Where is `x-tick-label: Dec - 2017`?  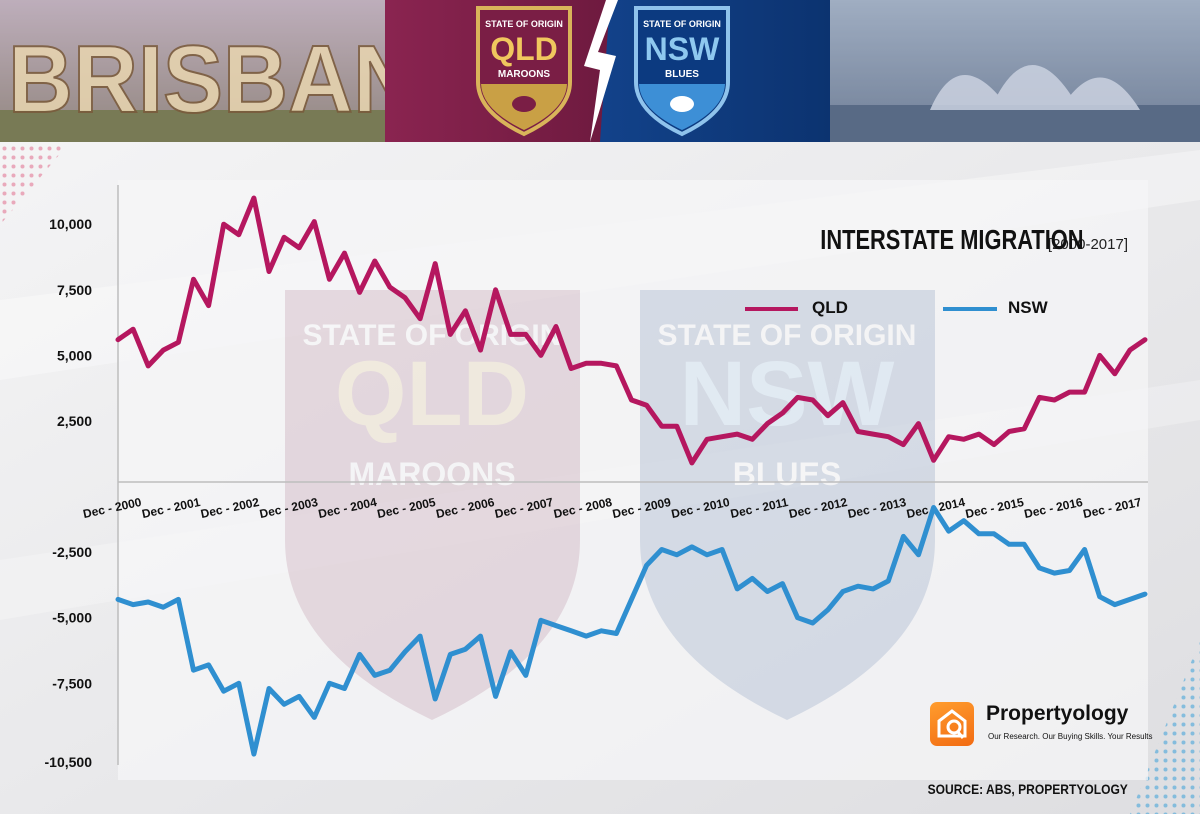 x-tick-label: Dec - 2017 is located at coordinates (1112, 508).